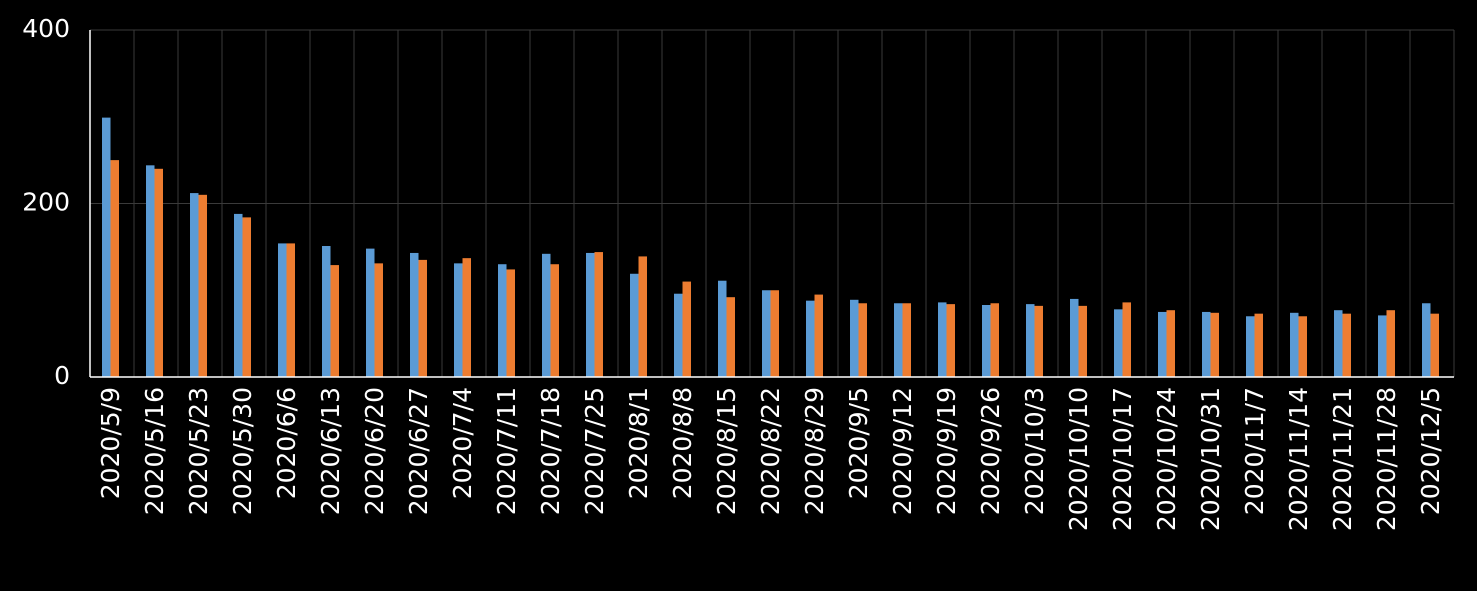 The height and width of the screenshot is (591, 1477). What do you see at coordinates (1298, 459) in the screenshot?
I see `x-tick-label: 2020/11/14` at bounding box center [1298, 459].